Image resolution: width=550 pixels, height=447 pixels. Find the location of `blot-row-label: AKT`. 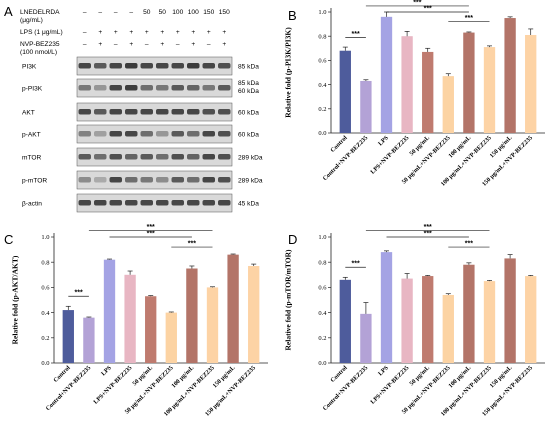

blot-row-label: AKT is located at coordinates (28, 113).